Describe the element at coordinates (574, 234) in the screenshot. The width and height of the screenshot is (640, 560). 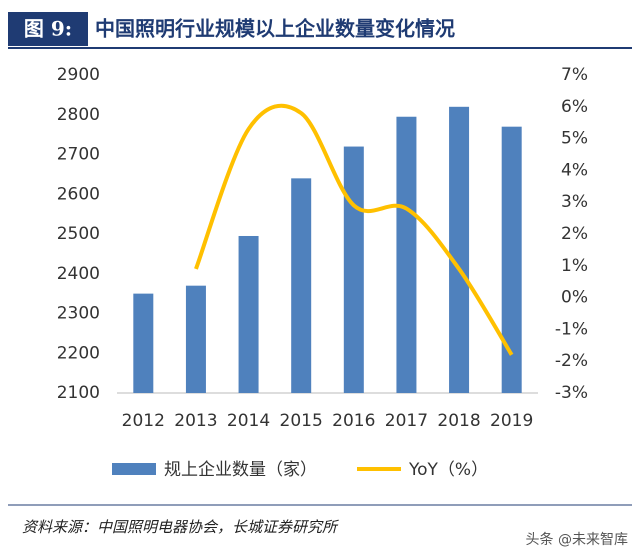
I see `y2-tick-label: 2%` at that location.